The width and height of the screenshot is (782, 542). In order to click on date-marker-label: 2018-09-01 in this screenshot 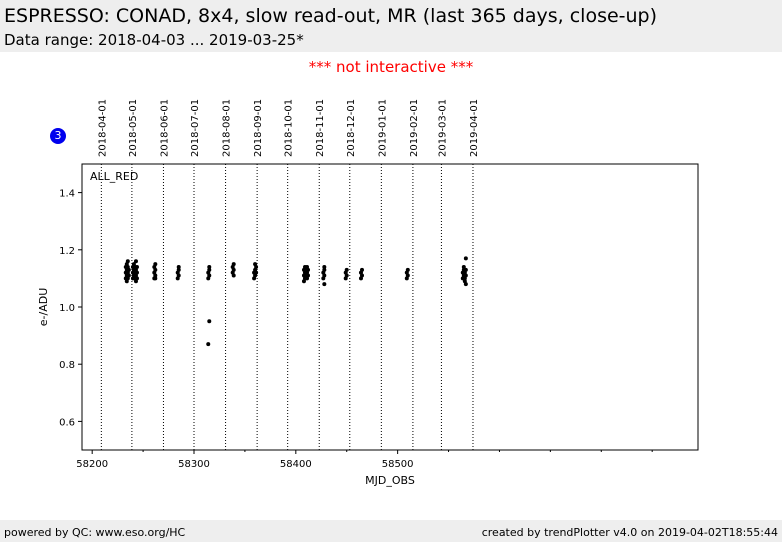, I will do `click(258, 128)`.